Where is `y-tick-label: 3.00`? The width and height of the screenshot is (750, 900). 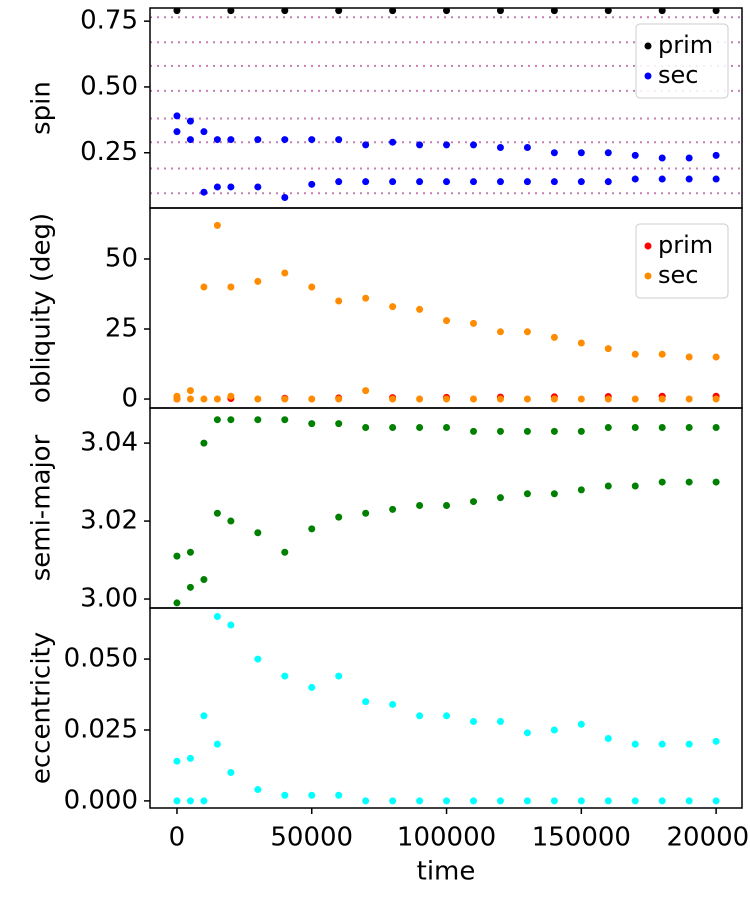 y-tick-label: 3.00 is located at coordinates (109, 599).